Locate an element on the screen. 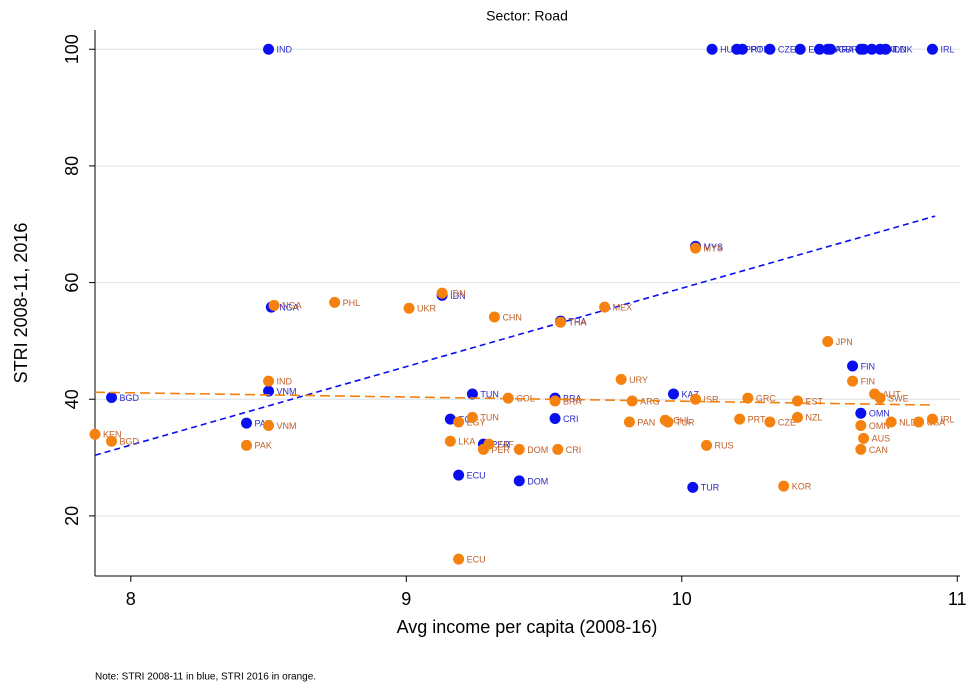  point-label: EGY is located at coordinates (476, 422).